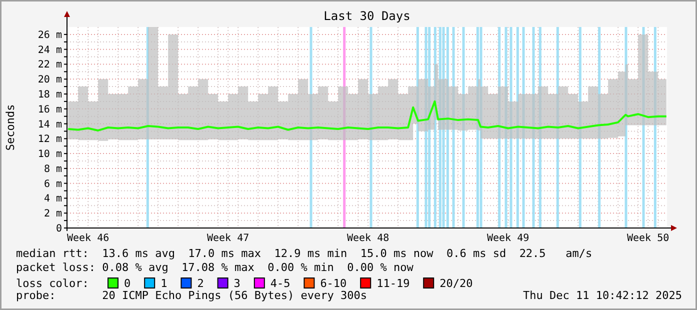  I want to click on y-tick-label: 6 m, so click(53, 184).